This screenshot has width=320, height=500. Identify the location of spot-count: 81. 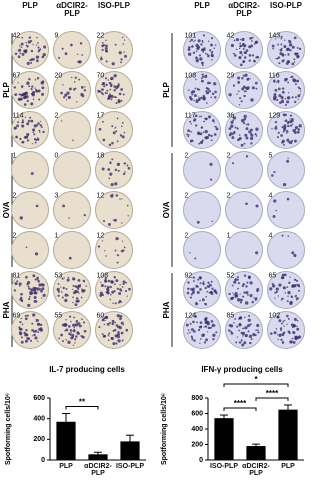
(17, 275).